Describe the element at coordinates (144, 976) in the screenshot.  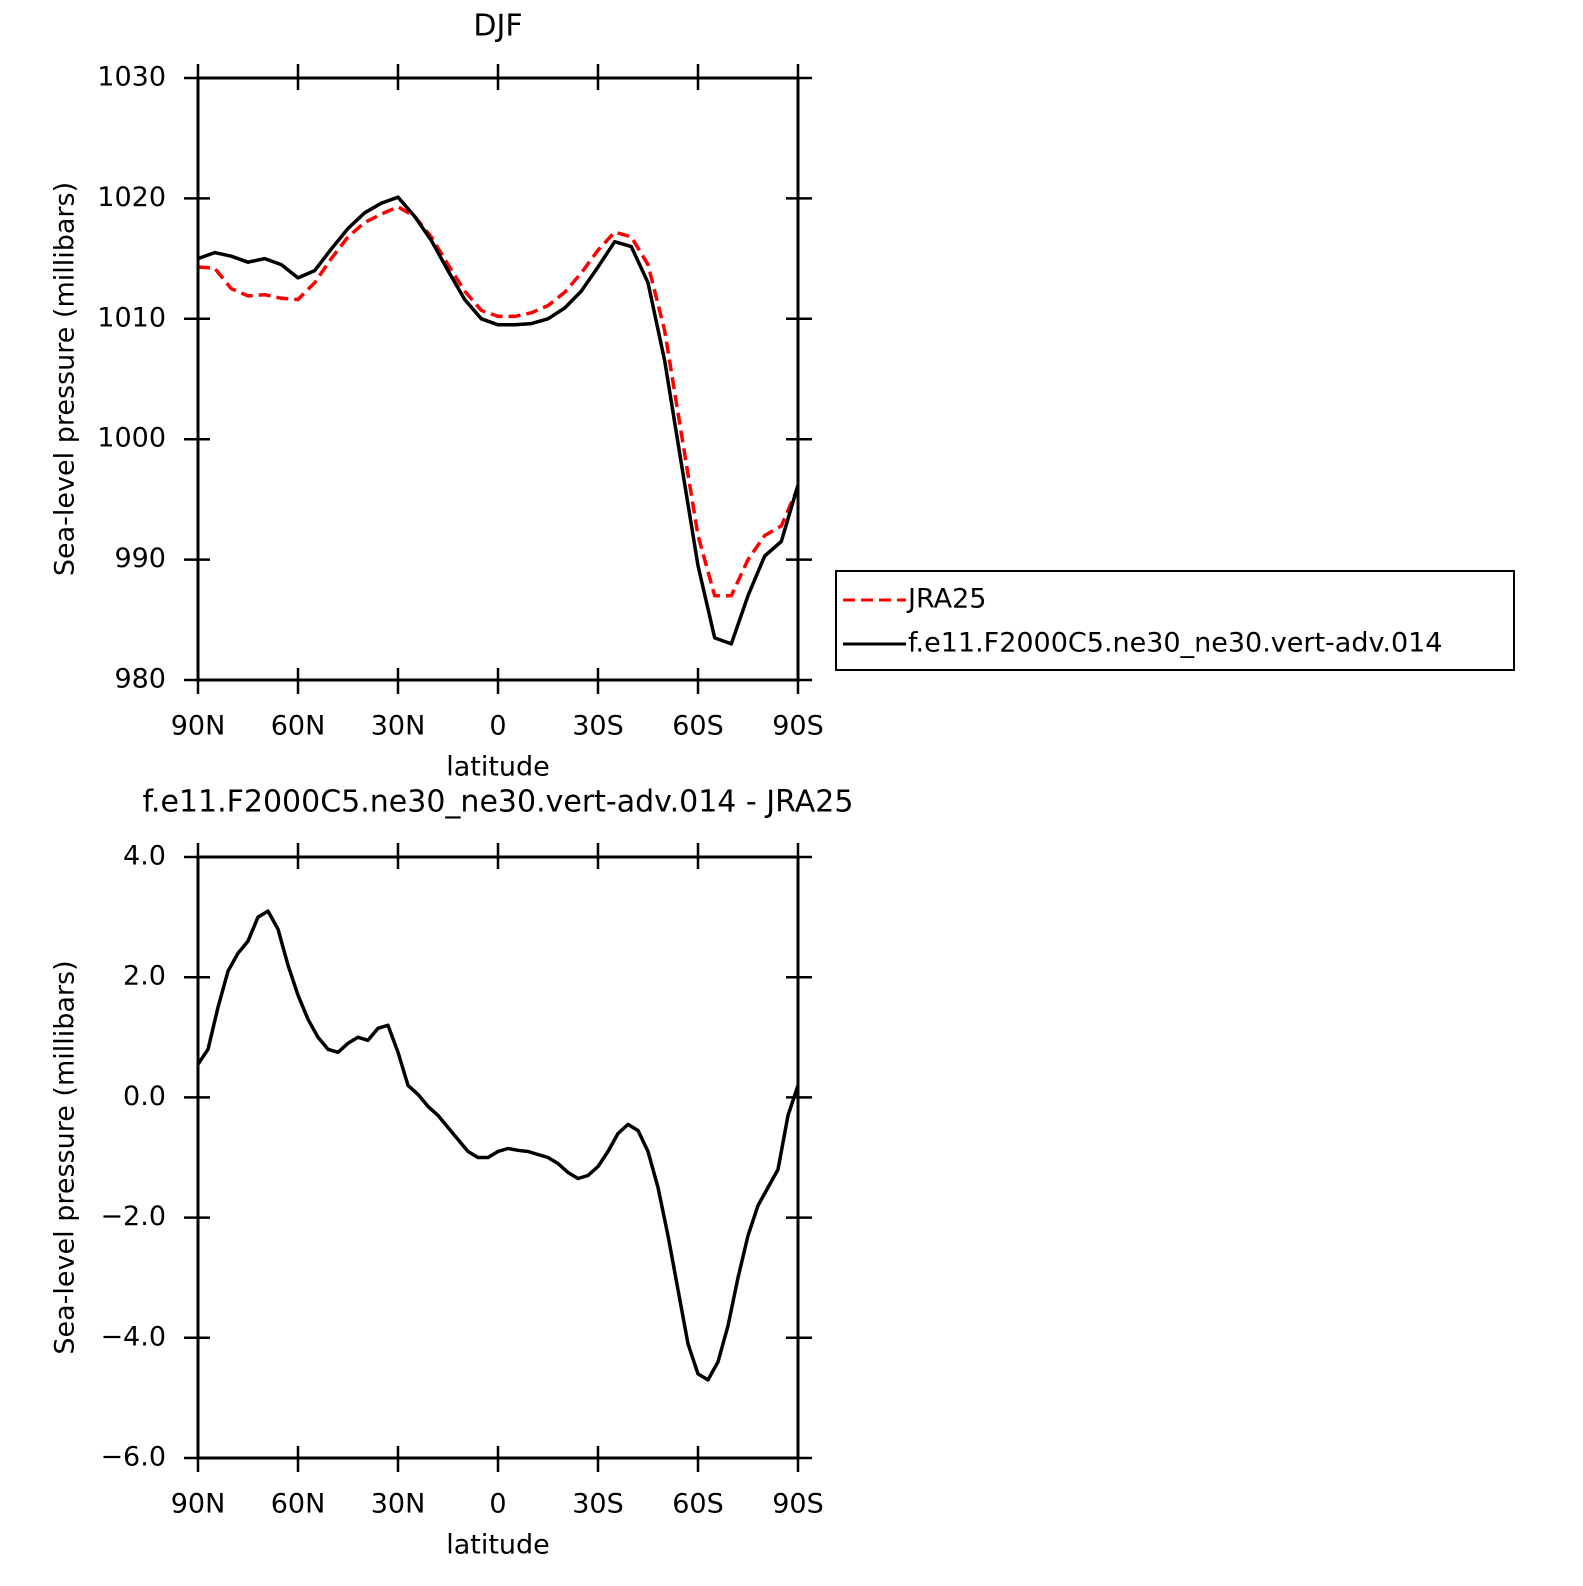
I see `y-tick-label: 2.0` at that location.